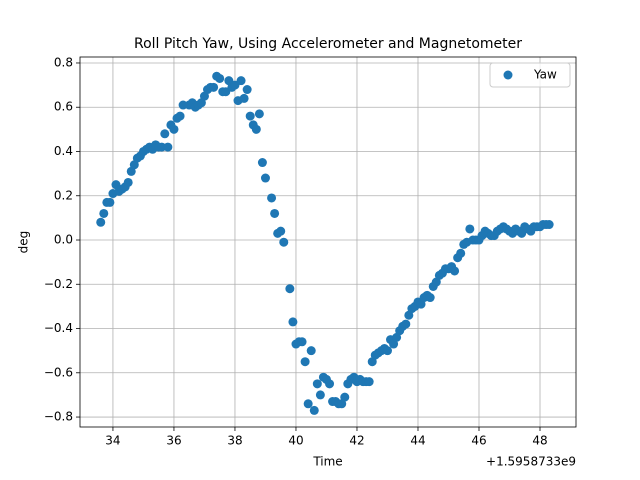 The width and height of the screenshot is (640, 480). What do you see at coordinates (63, 62) in the screenshot?
I see `y-tick-label: 0.8` at bounding box center [63, 62].